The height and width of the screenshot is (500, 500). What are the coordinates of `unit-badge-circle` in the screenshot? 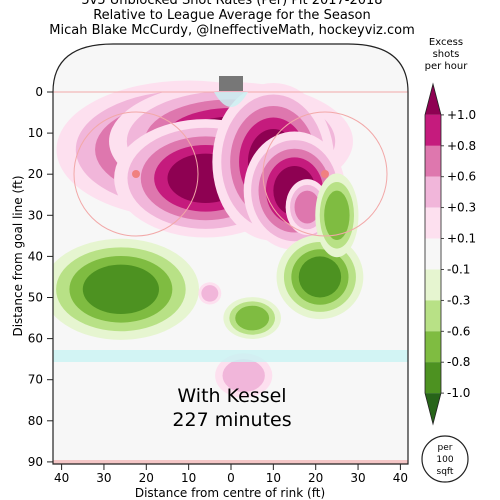 It's located at (445, 459).